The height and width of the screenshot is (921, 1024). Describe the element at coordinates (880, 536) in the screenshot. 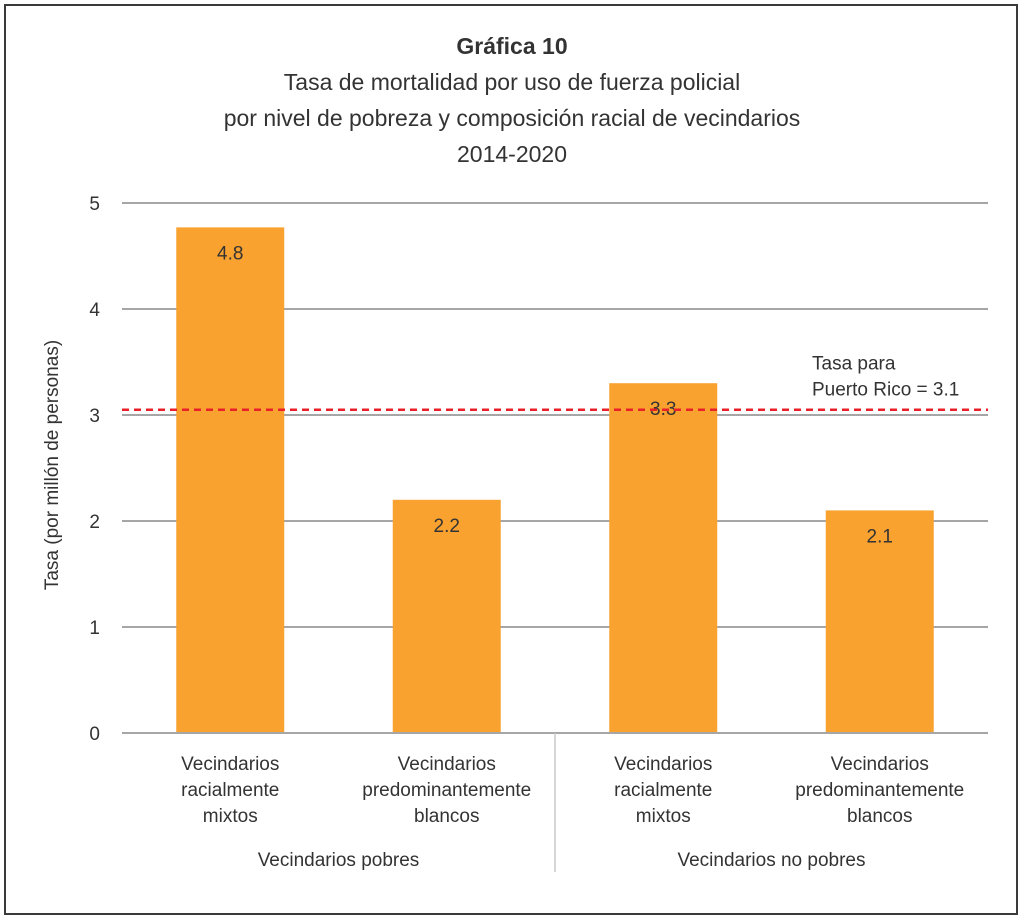

I see `bar-value-label: 2.1` at that location.